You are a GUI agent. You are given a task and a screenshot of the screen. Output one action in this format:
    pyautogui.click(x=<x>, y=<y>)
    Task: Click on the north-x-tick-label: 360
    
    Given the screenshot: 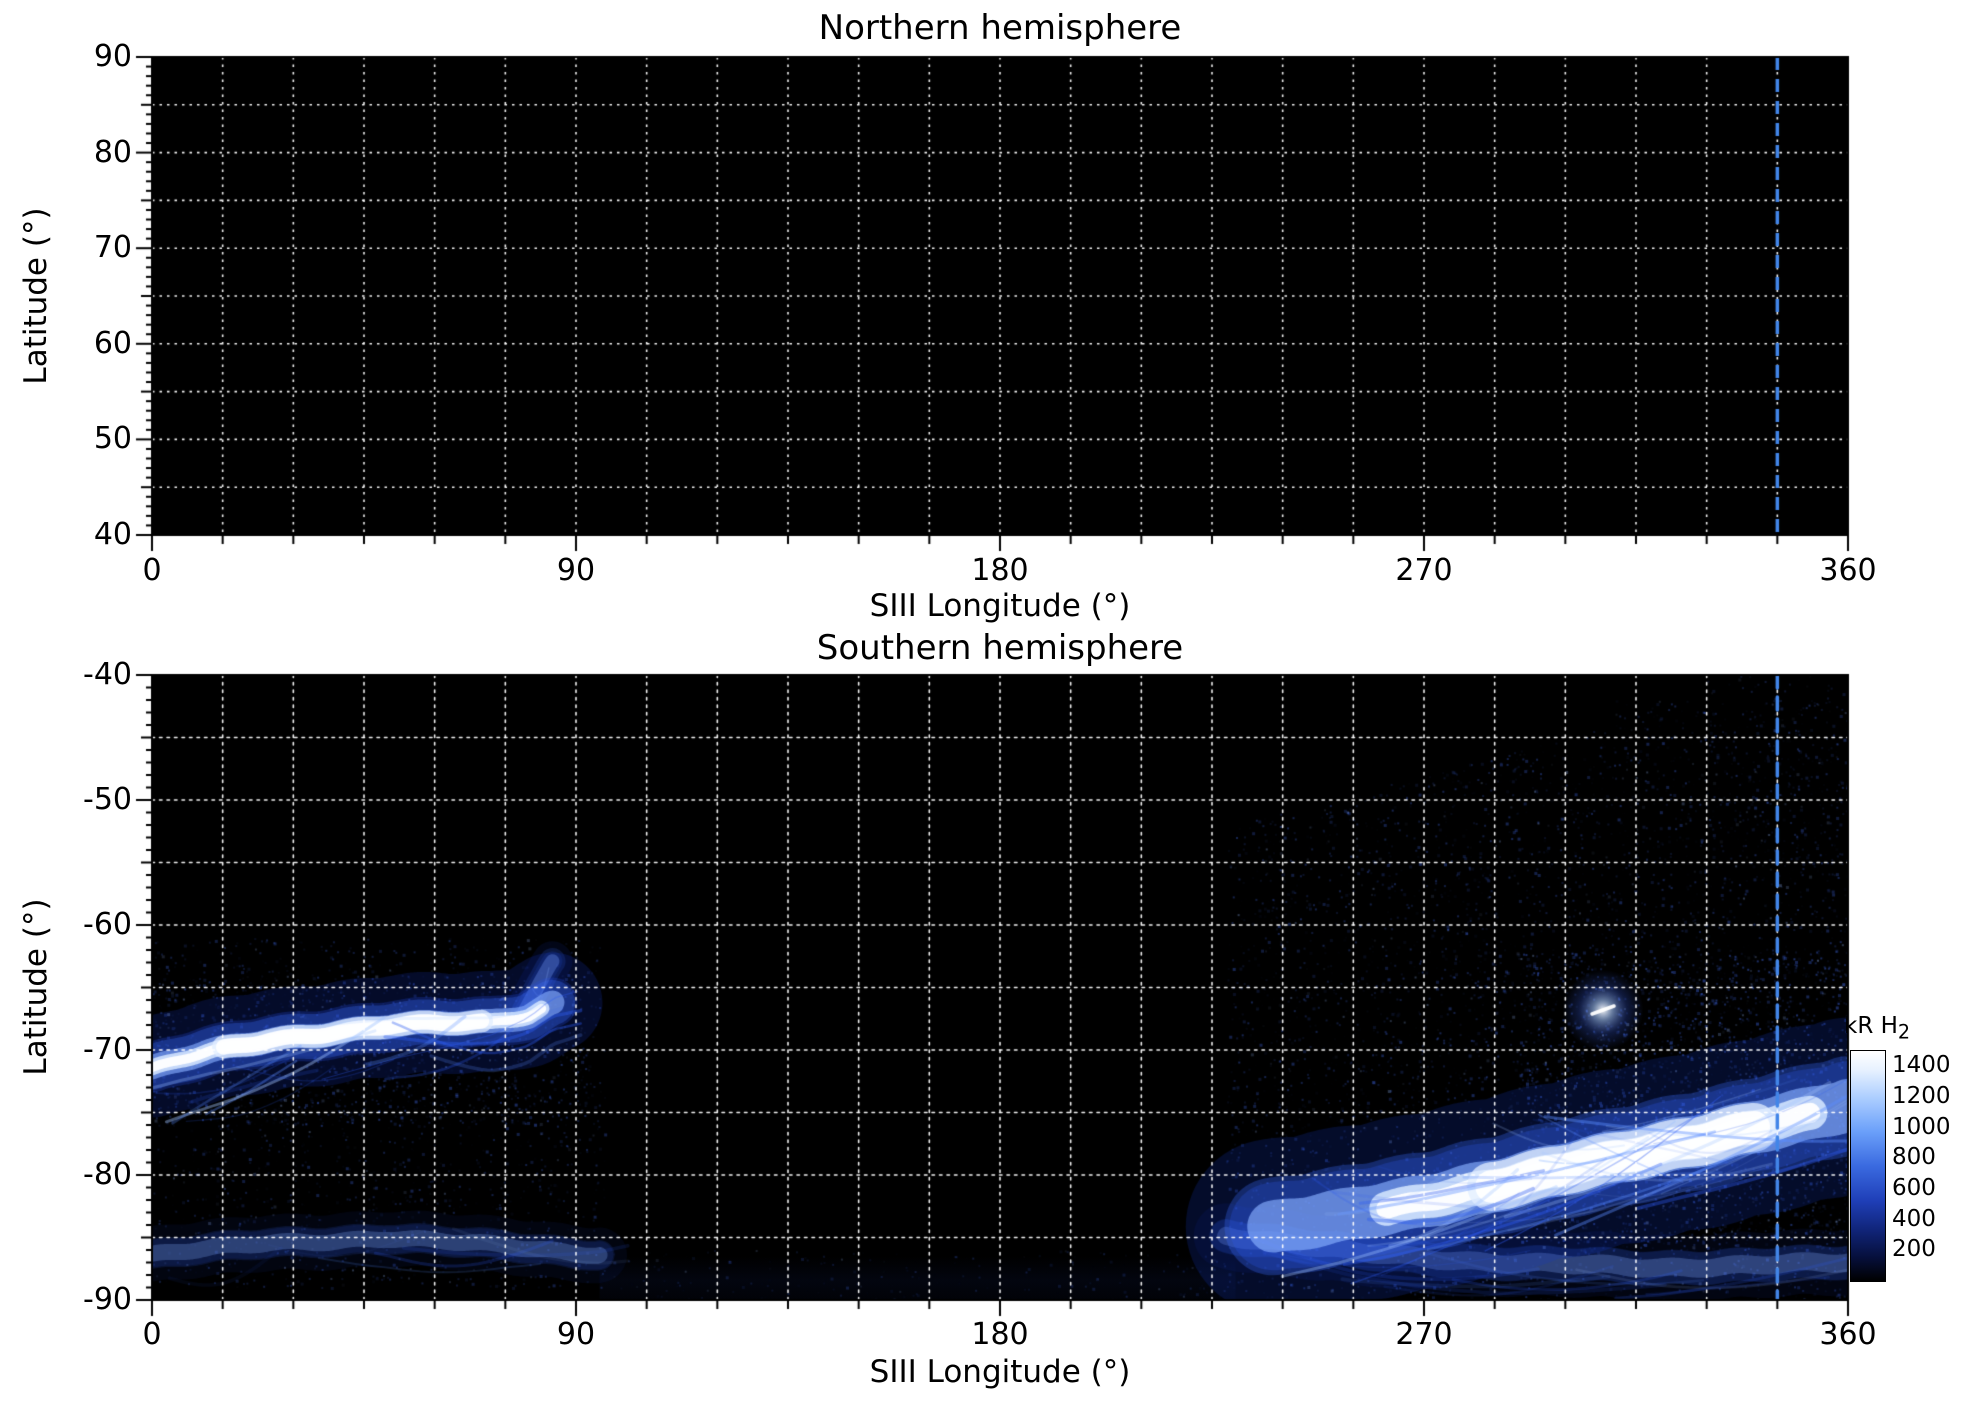 What is the action you would take?
    pyautogui.click(x=1848, y=570)
    